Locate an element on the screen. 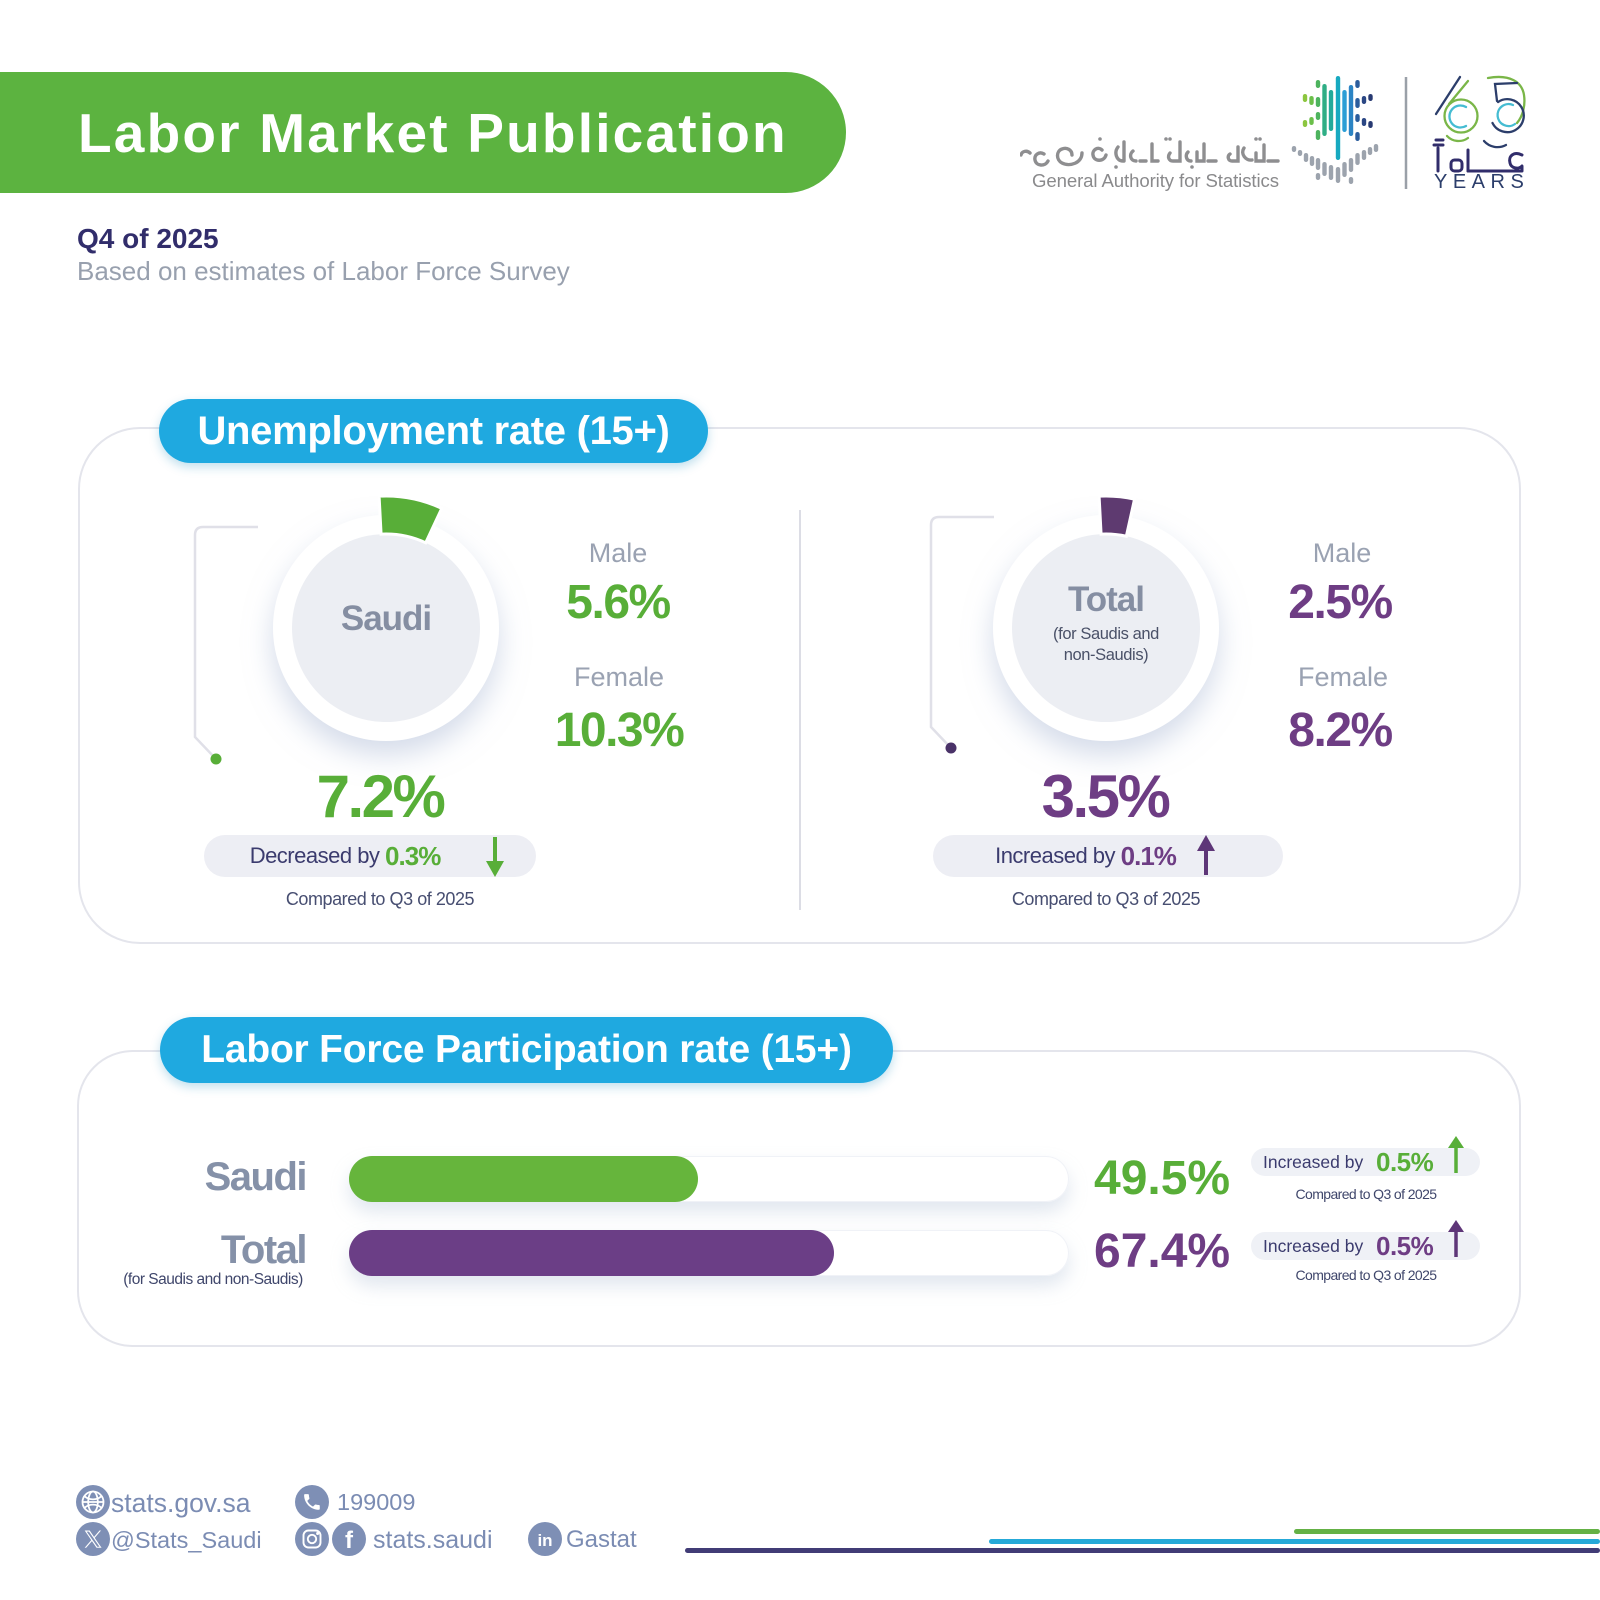  svg-text: in is located at coordinates (544, 1540).